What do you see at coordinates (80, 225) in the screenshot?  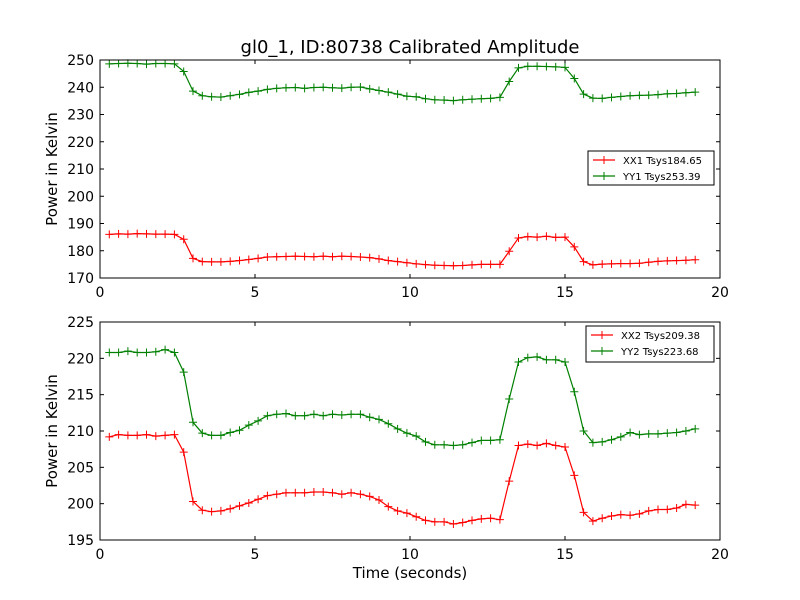 I see `y-tick-label: 190` at bounding box center [80, 225].